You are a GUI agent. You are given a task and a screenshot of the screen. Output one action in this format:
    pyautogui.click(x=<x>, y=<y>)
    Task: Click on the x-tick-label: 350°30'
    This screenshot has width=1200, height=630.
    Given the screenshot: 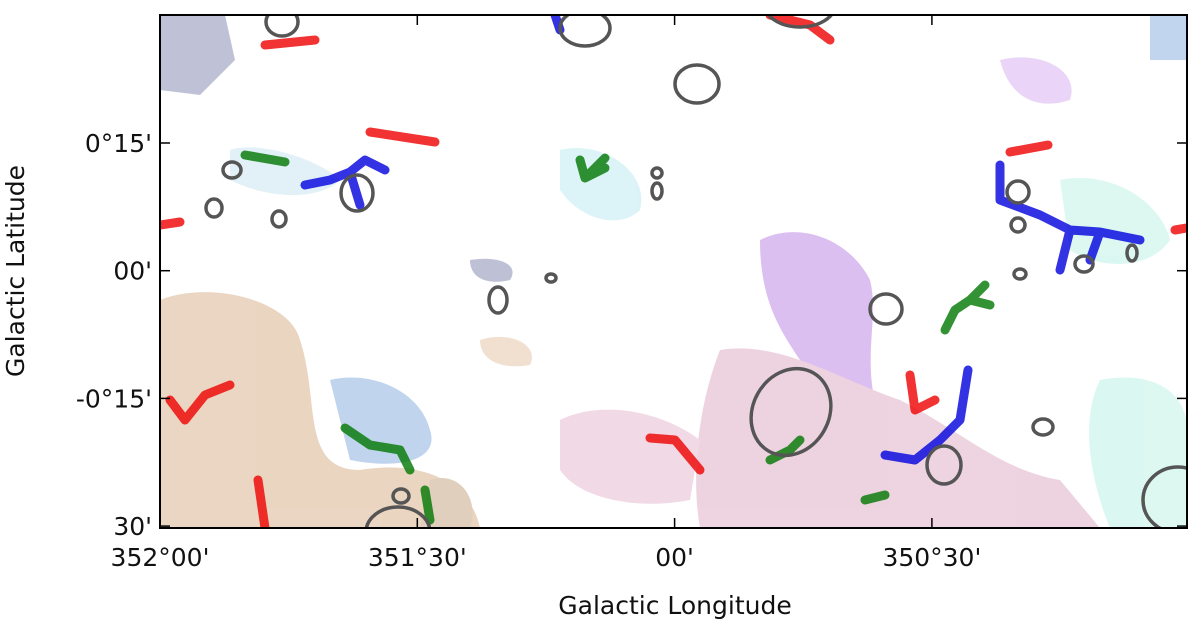 What is the action you would take?
    pyautogui.click(x=931, y=557)
    